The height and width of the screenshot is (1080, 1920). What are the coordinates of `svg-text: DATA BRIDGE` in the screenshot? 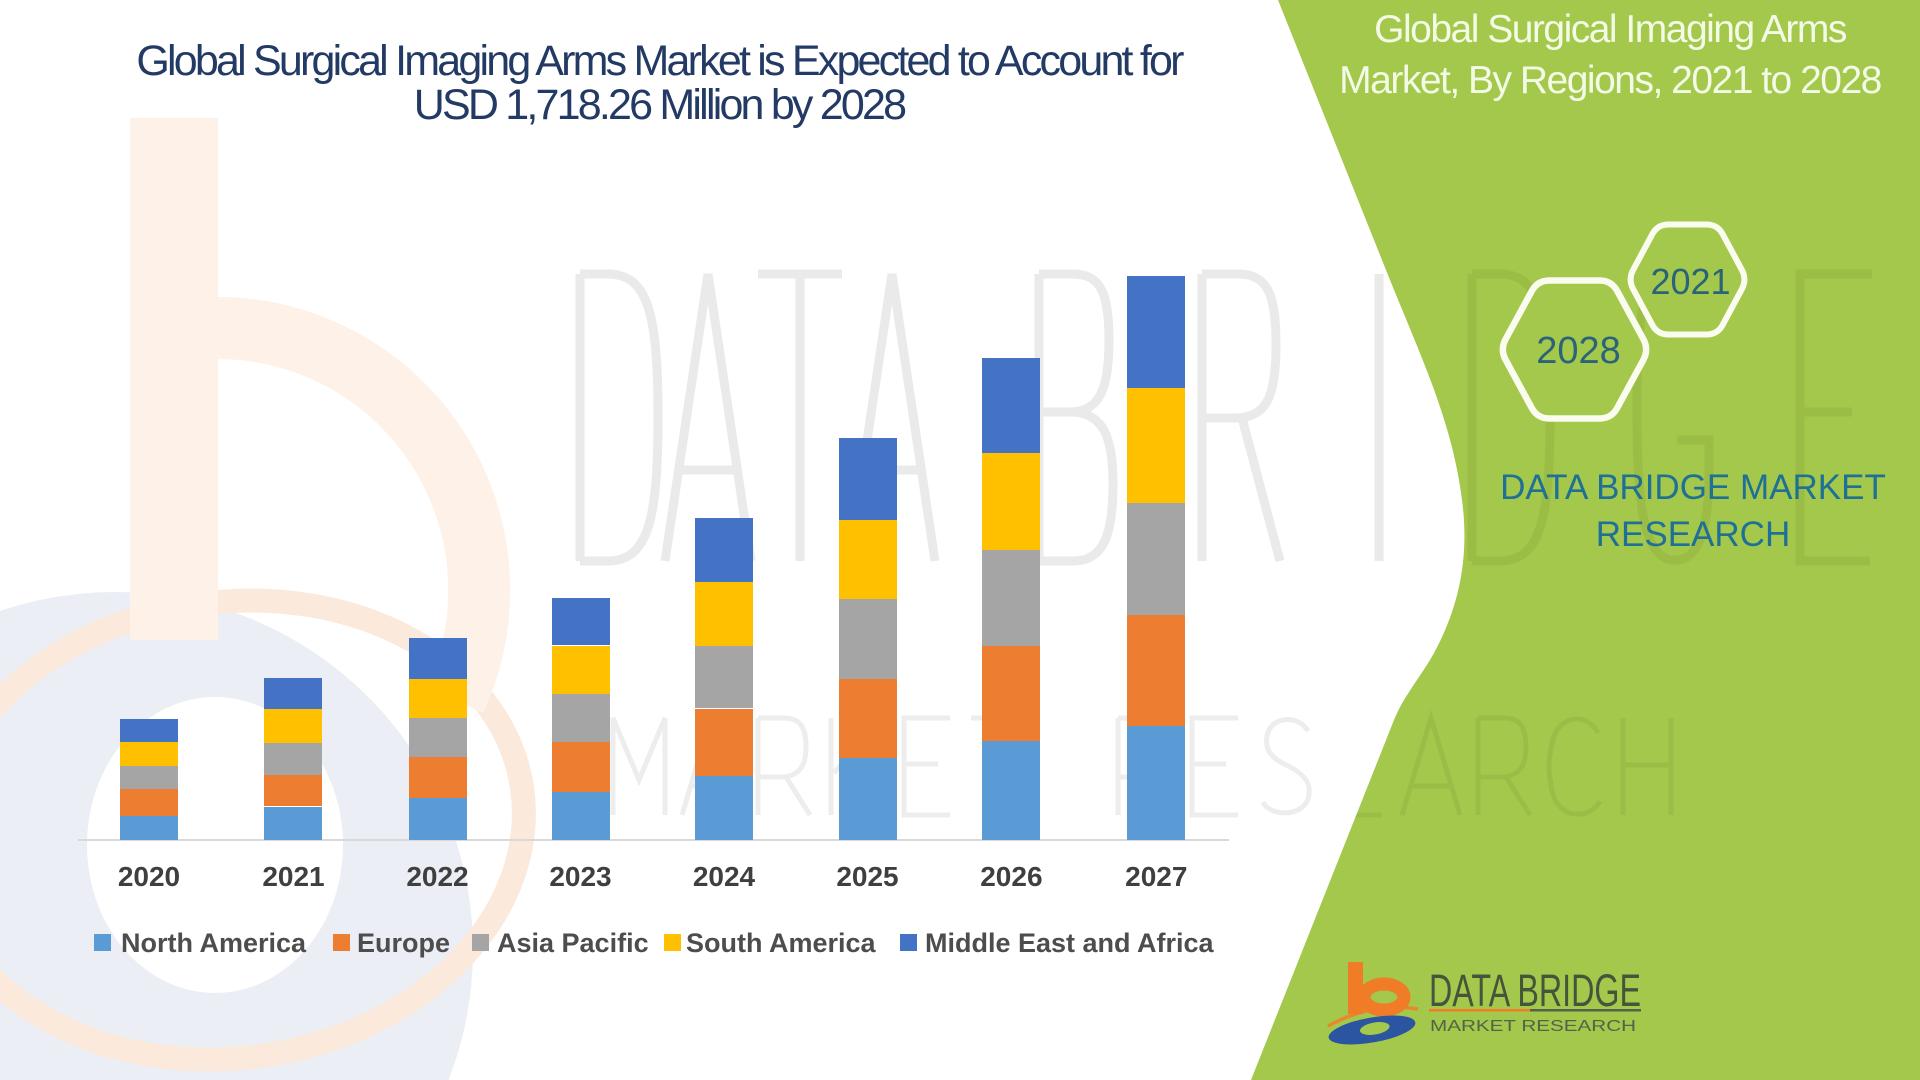 It's located at (1535, 990).